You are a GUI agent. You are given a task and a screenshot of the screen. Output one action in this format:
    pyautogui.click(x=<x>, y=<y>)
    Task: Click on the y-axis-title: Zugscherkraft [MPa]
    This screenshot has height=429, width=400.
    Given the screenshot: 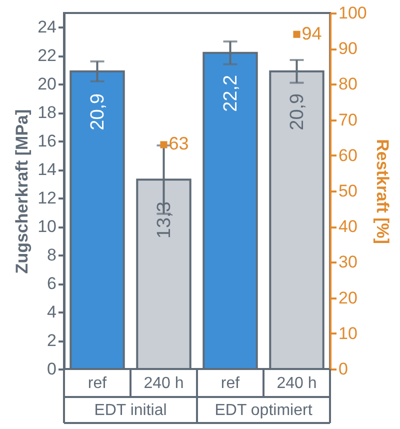 What is the action you would take?
    pyautogui.click(x=22, y=191)
    